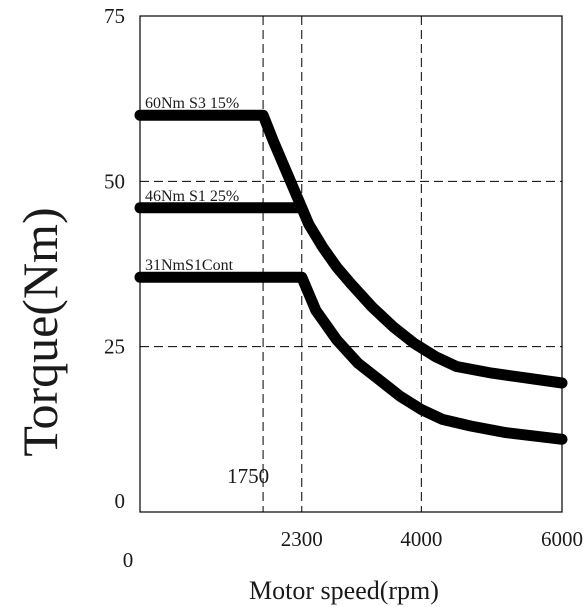  Describe the element at coordinates (248, 476) in the screenshot. I see `reference-label-1750: 1750` at that location.